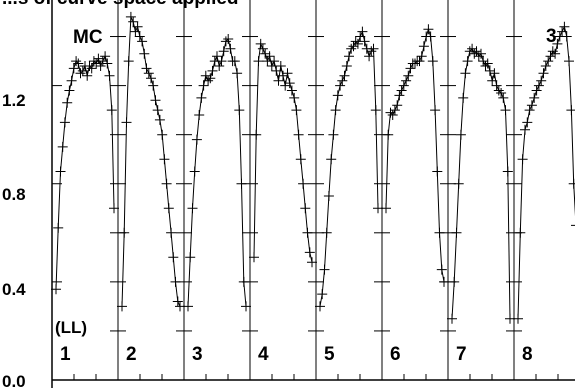 Image resolution: width=575 pixels, height=388 pixels. I want to click on y-tick-label: 0.8, so click(14, 194).